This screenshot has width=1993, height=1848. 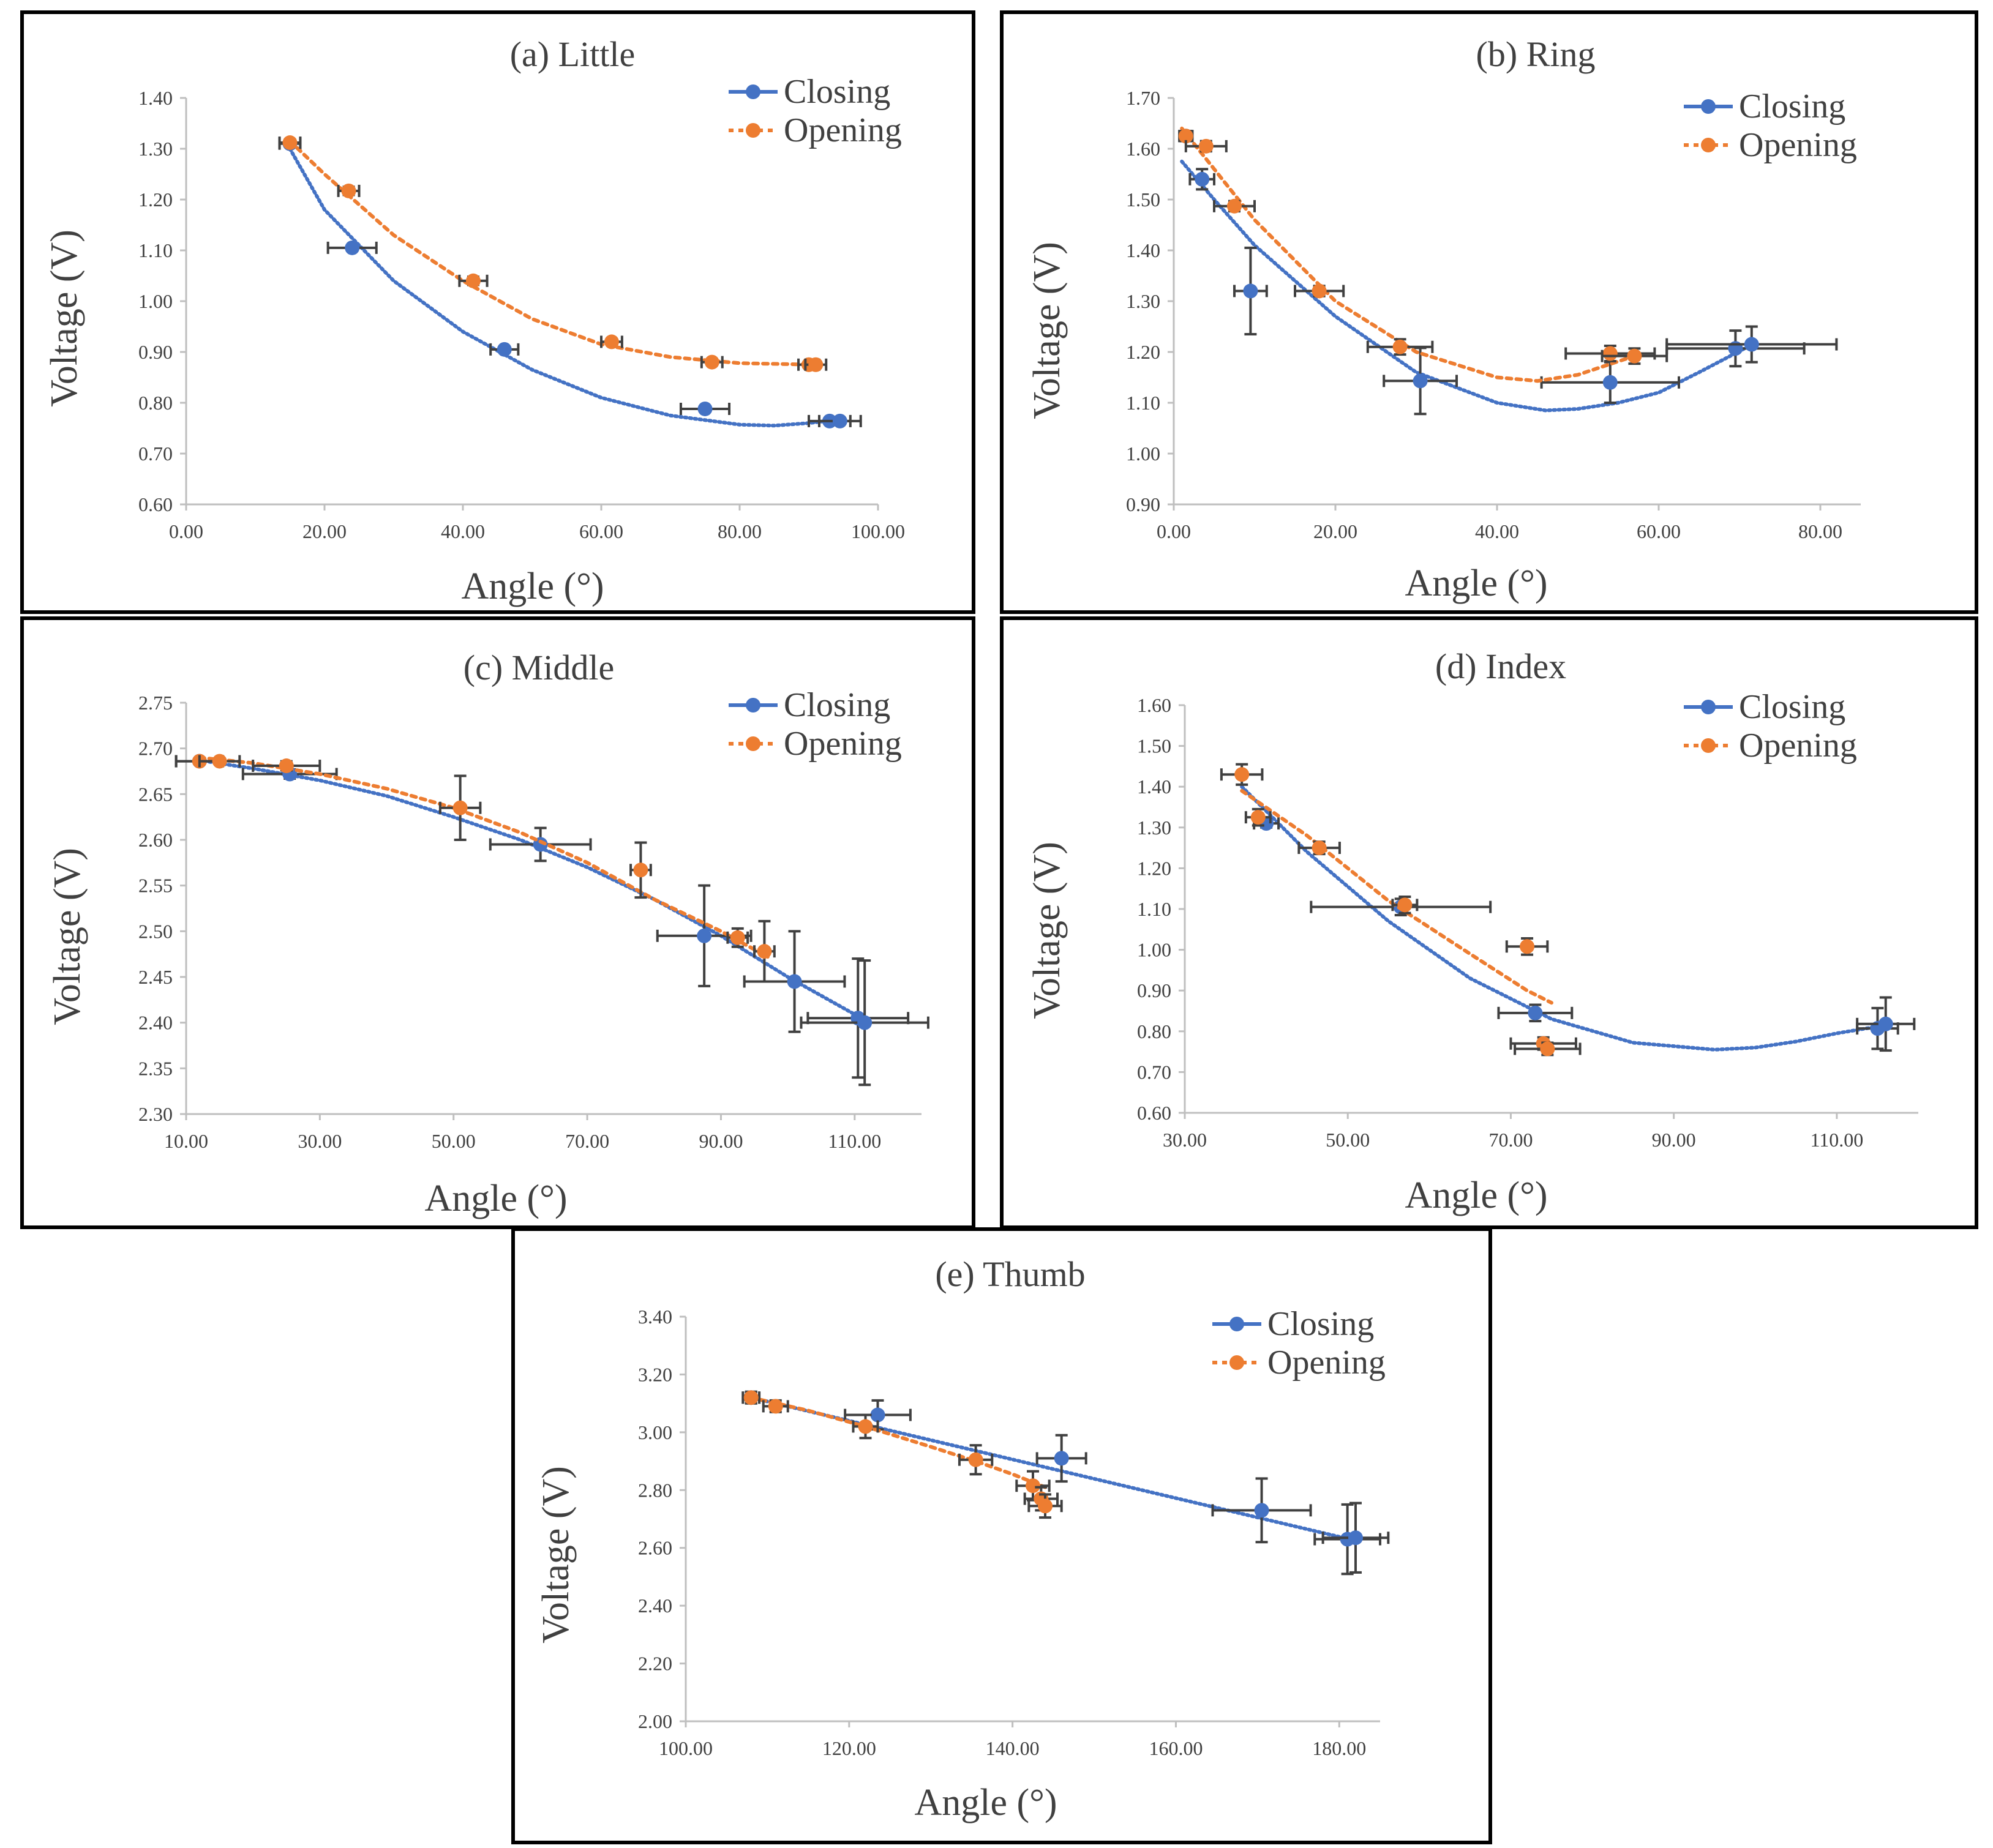 I want to click on y-tick-label: 2.80, so click(x=655, y=1490).